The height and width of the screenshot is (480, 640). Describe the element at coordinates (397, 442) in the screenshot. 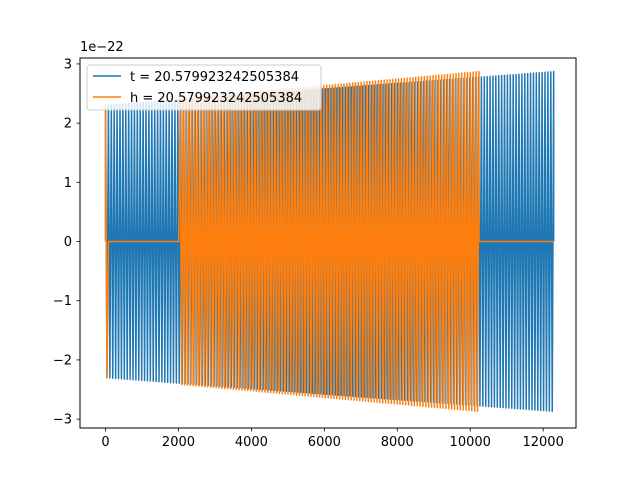

I see `x-tick-label: 8000` at that location.